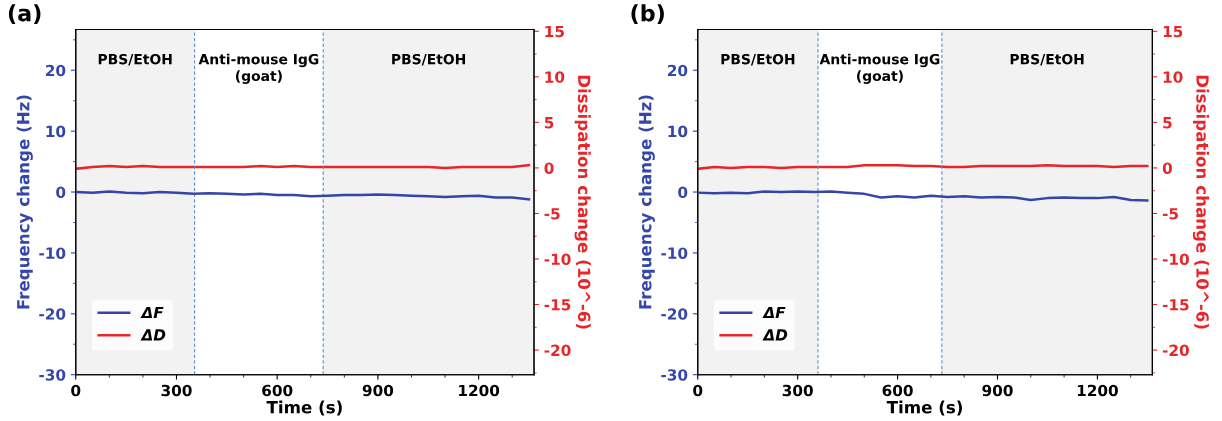  What do you see at coordinates (647, 14) in the screenshot?
I see `chart-title: (b)` at bounding box center [647, 14].